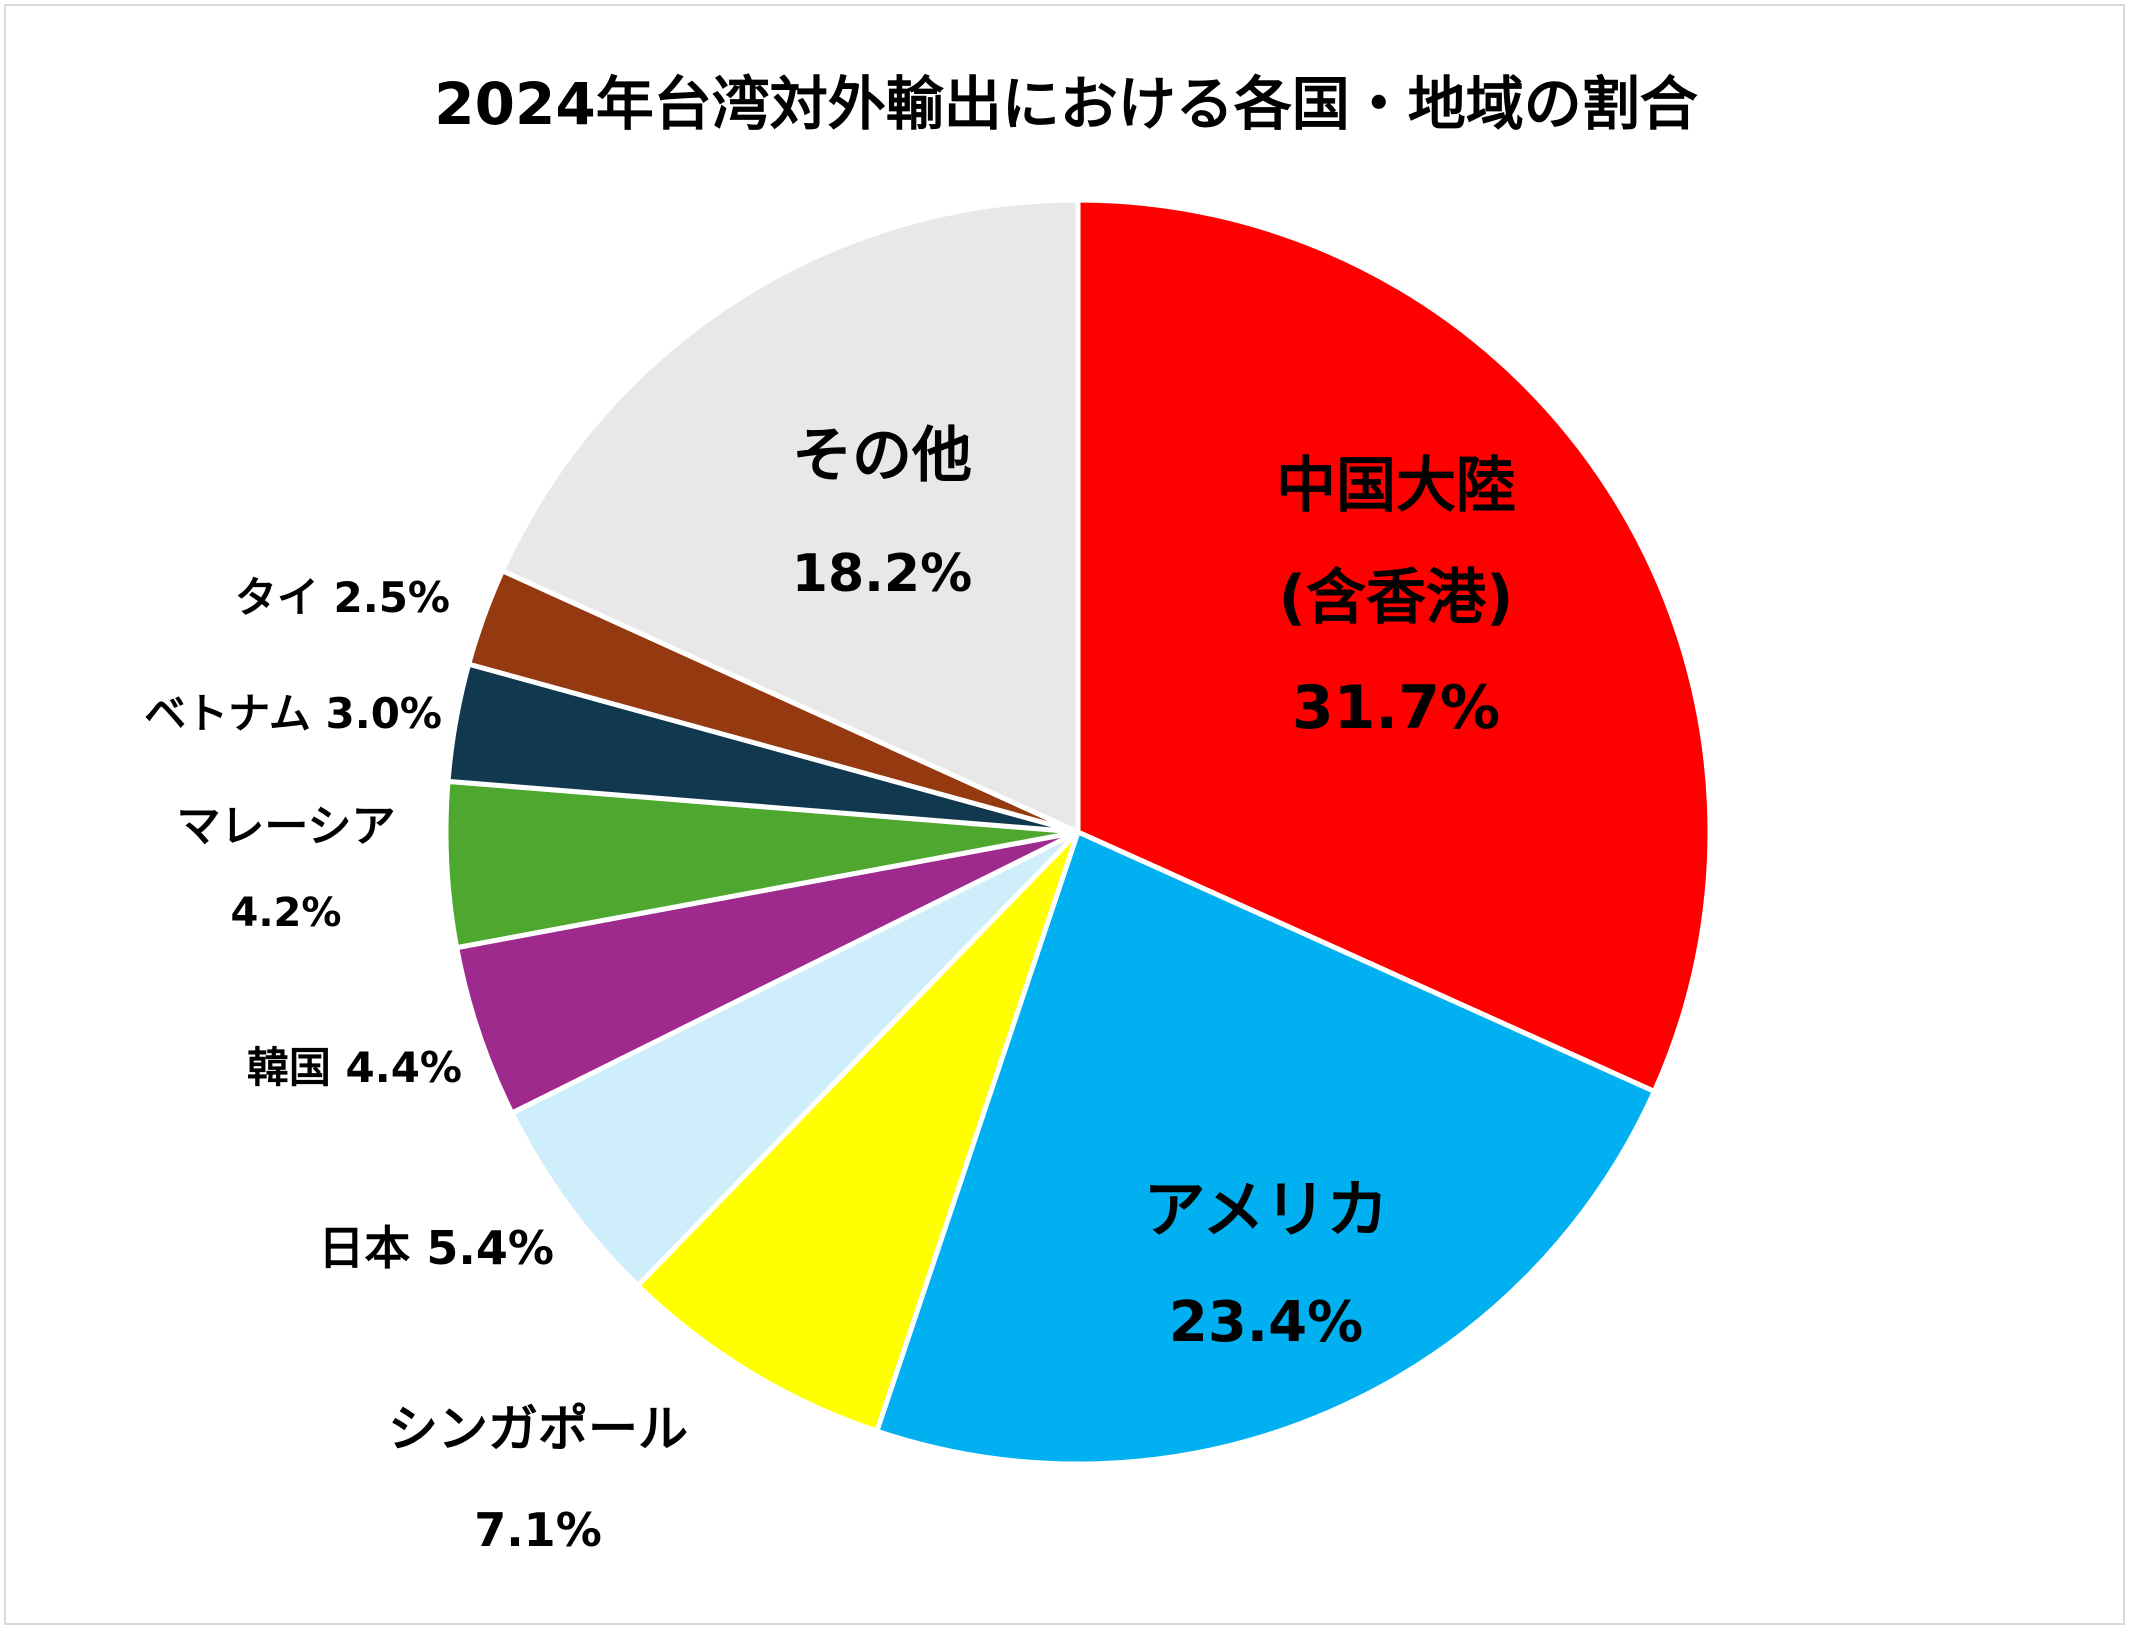  Describe the element at coordinates (1266, 1322) in the screenshot. I see `slice-value: 23.4%` at that location.